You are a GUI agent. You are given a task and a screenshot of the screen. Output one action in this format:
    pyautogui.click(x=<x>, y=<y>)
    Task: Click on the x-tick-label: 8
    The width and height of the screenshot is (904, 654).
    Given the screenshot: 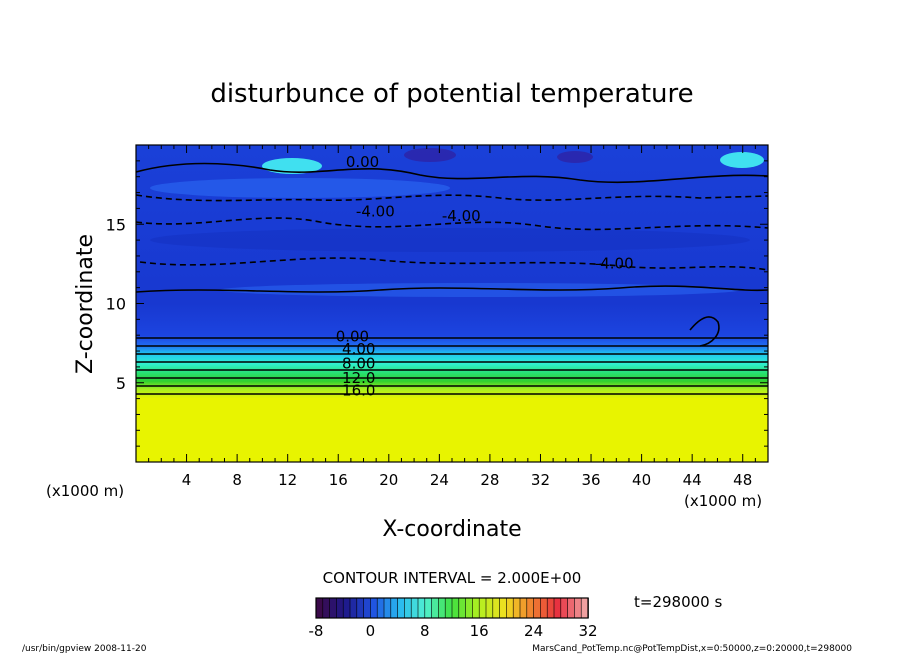 What is the action you would take?
    pyautogui.click(x=237, y=480)
    